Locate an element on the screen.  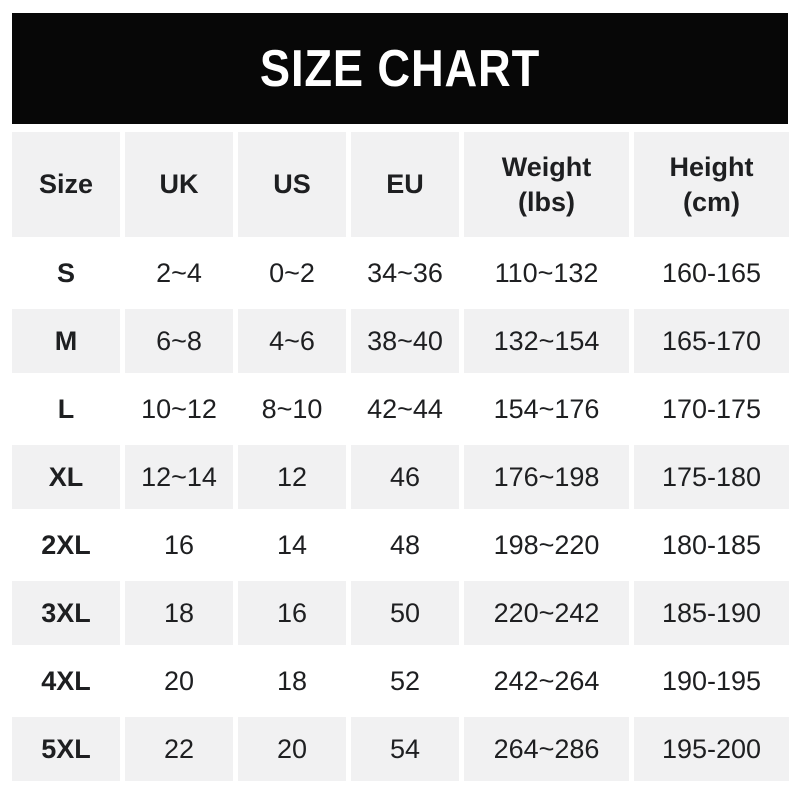
cell-height: 160-165 is located at coordinates (711, 272).